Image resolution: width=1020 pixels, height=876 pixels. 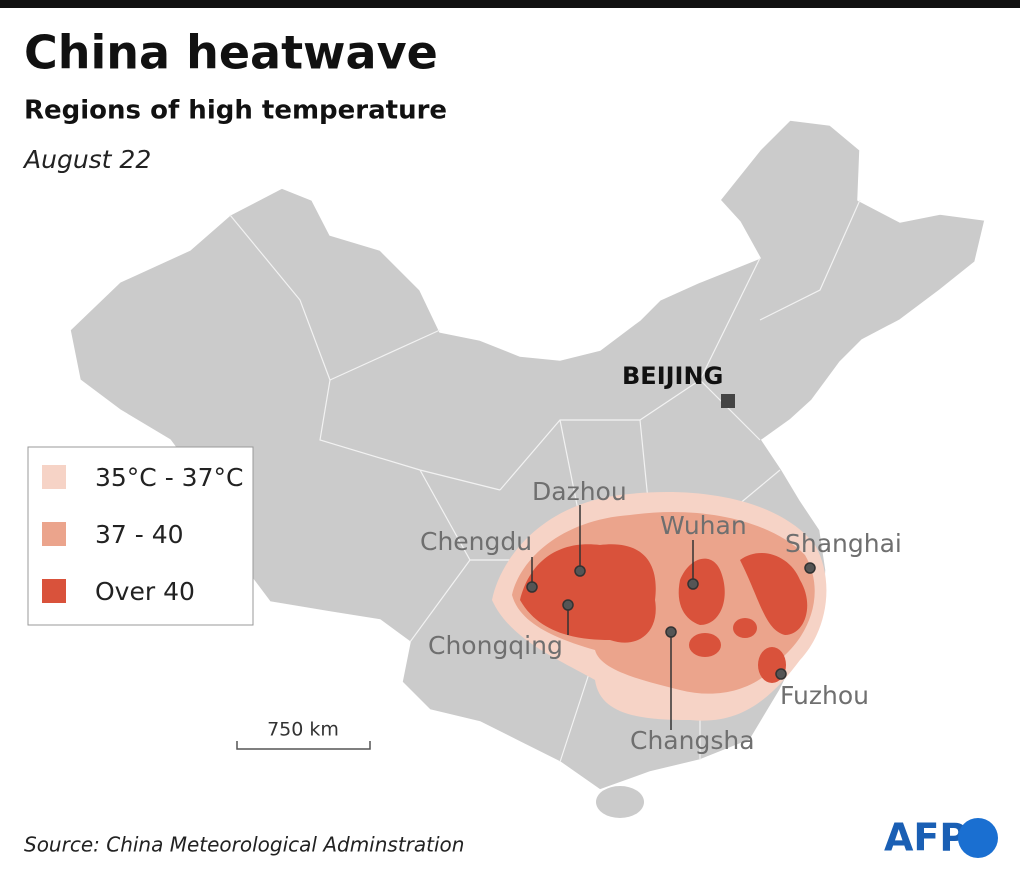 What do you see at coordinates (978, 838) in the screenshot?
I see `logo-circle` at bounding box center [978, 838].